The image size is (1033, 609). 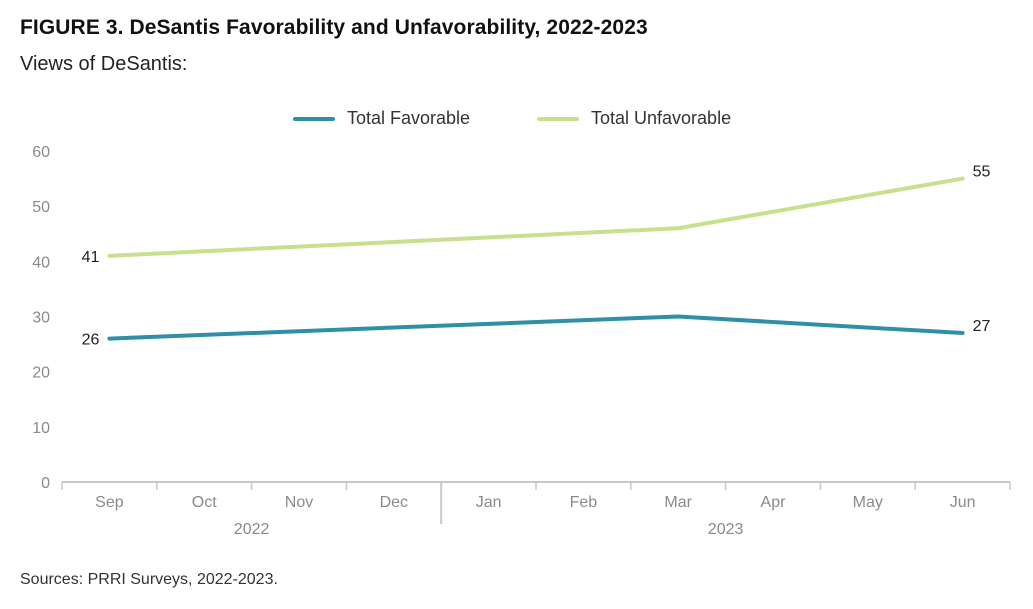 I want to click on y-tick-label: 10, so click(x=41, y=428).